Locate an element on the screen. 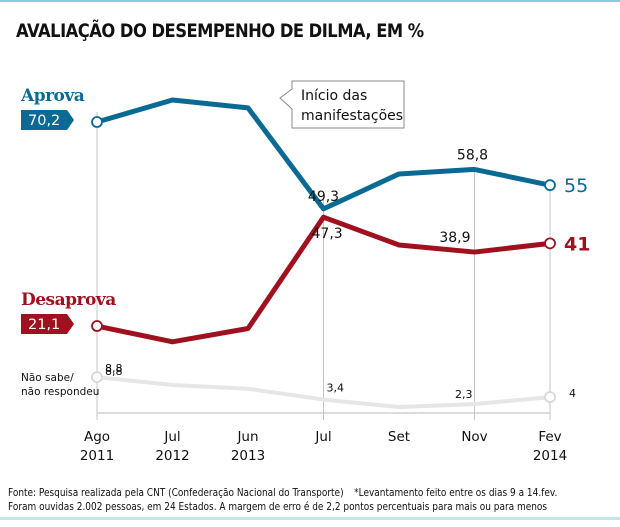 Image resolution: width=620 pixels, height=527 pixels. x-tick-label-year: 2012 is located at coordinates (172, 456).